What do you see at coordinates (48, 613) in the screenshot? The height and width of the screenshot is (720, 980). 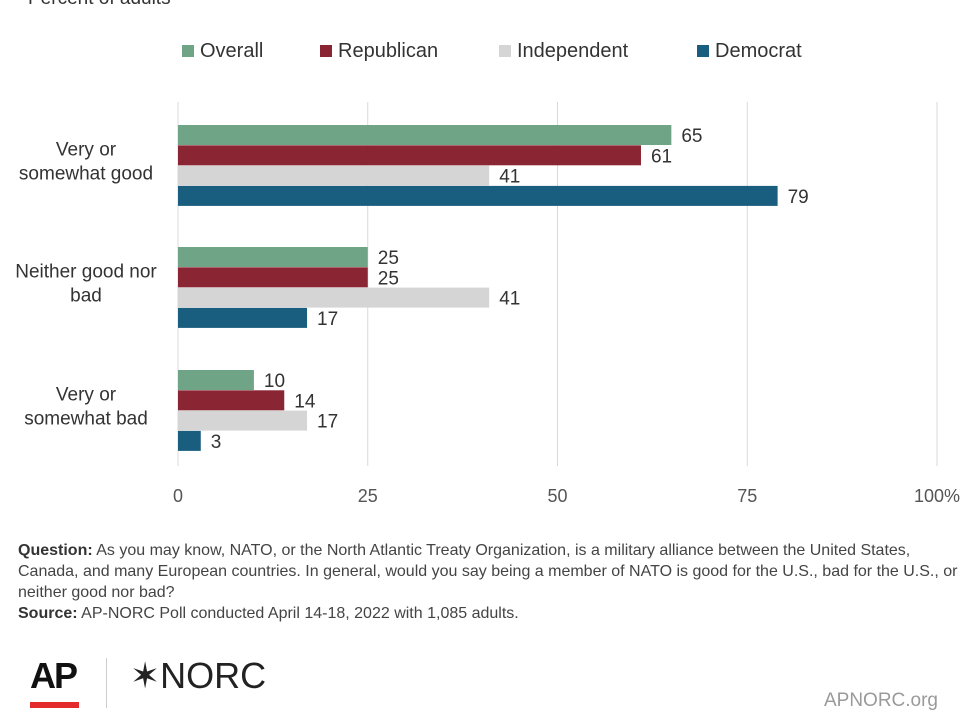 I see `source-label: Source:` at bounding box center [48, 613].